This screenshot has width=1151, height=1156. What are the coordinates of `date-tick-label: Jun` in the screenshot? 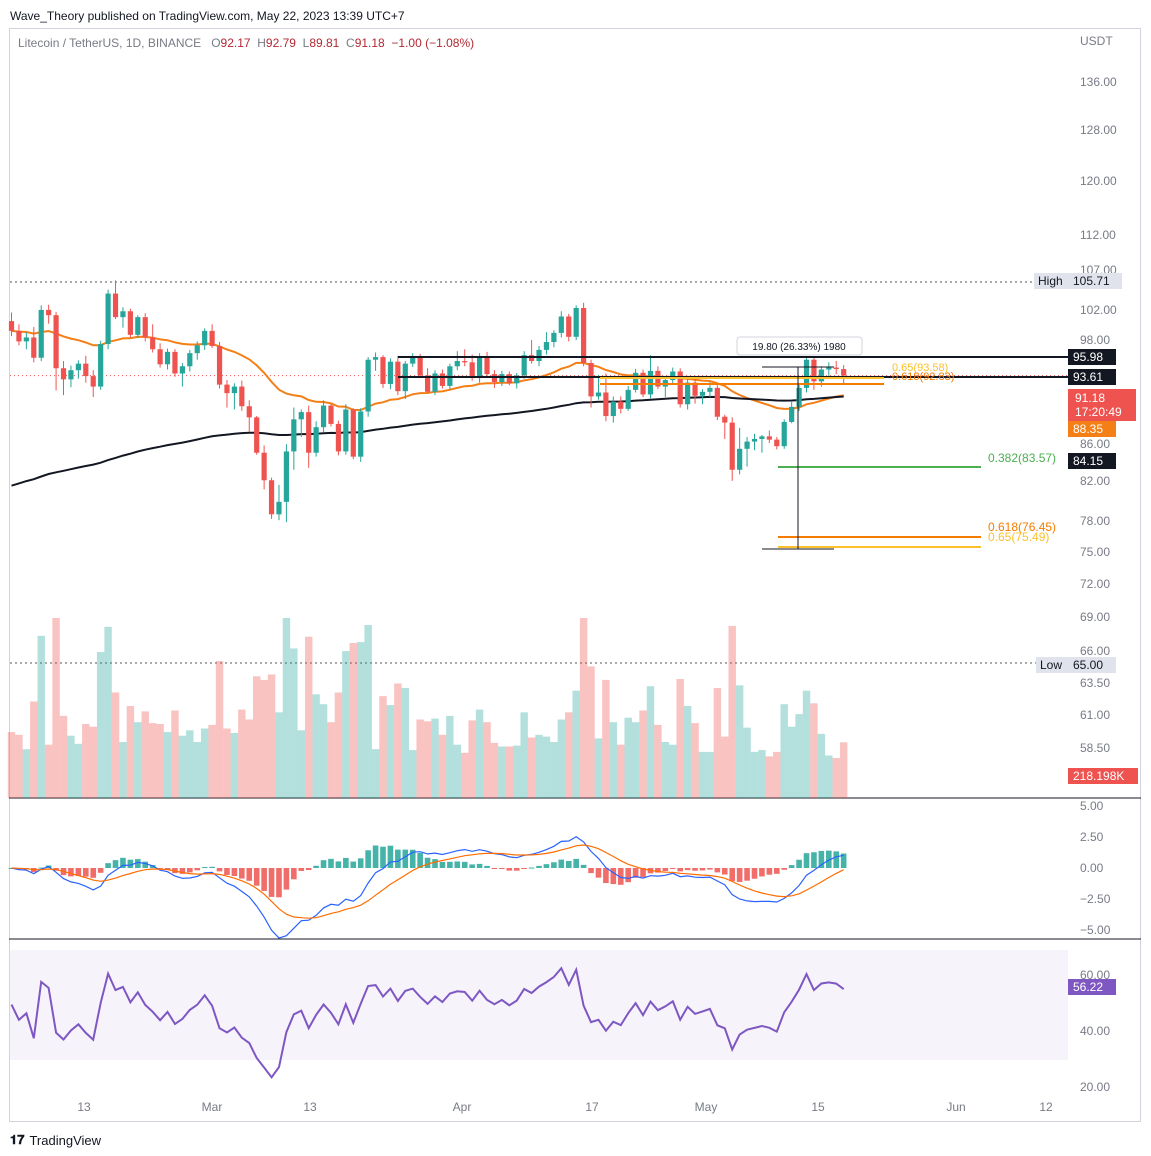 It's located at (955, 1107).